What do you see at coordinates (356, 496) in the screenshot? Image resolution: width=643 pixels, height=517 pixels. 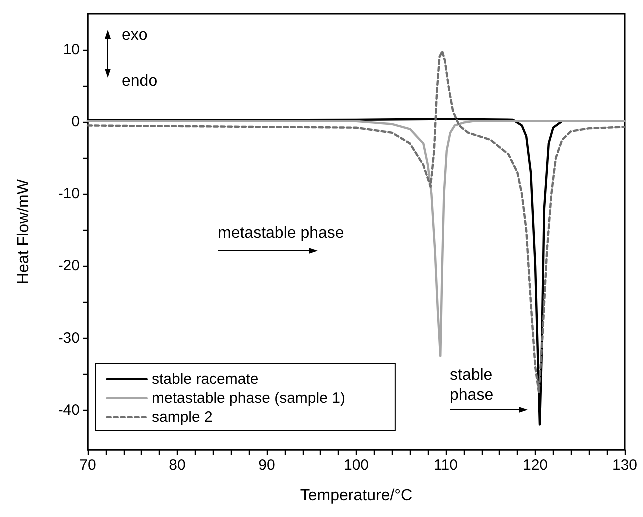 I see `x-axis-title: Temperature/°C` at bounding box center [356, 496].